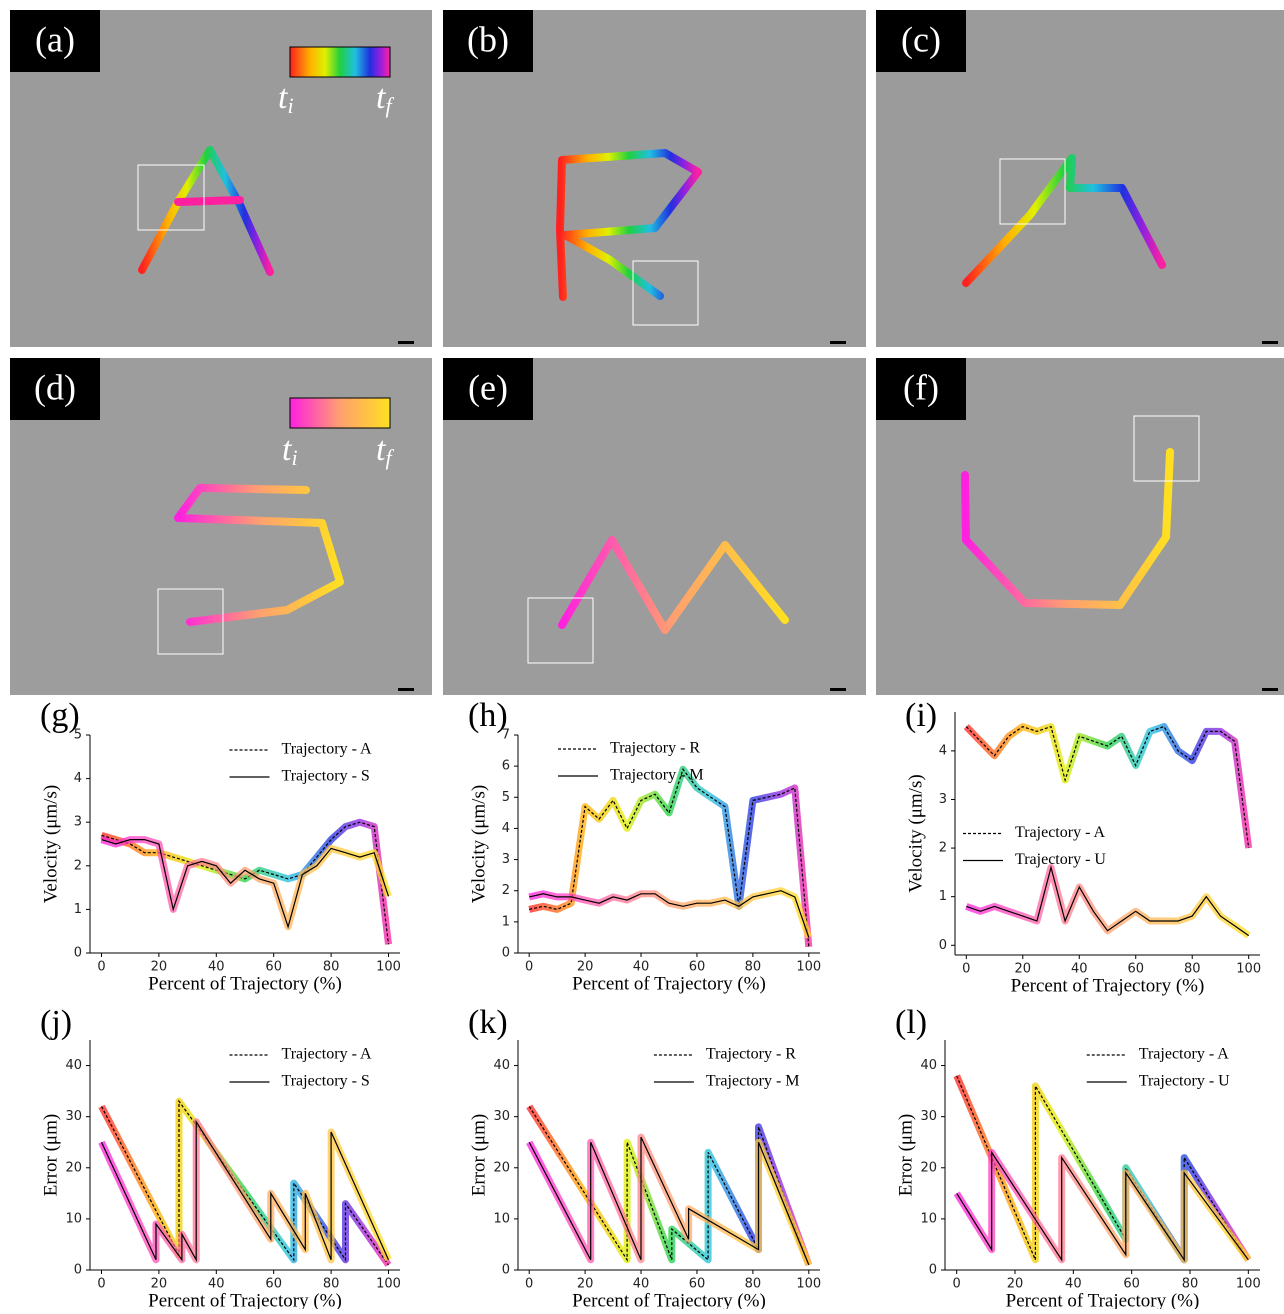 The width and height of the screenshot is (1284, 1314). I want to click on legend-label: Trajectory - U, so click(1184, 1081).